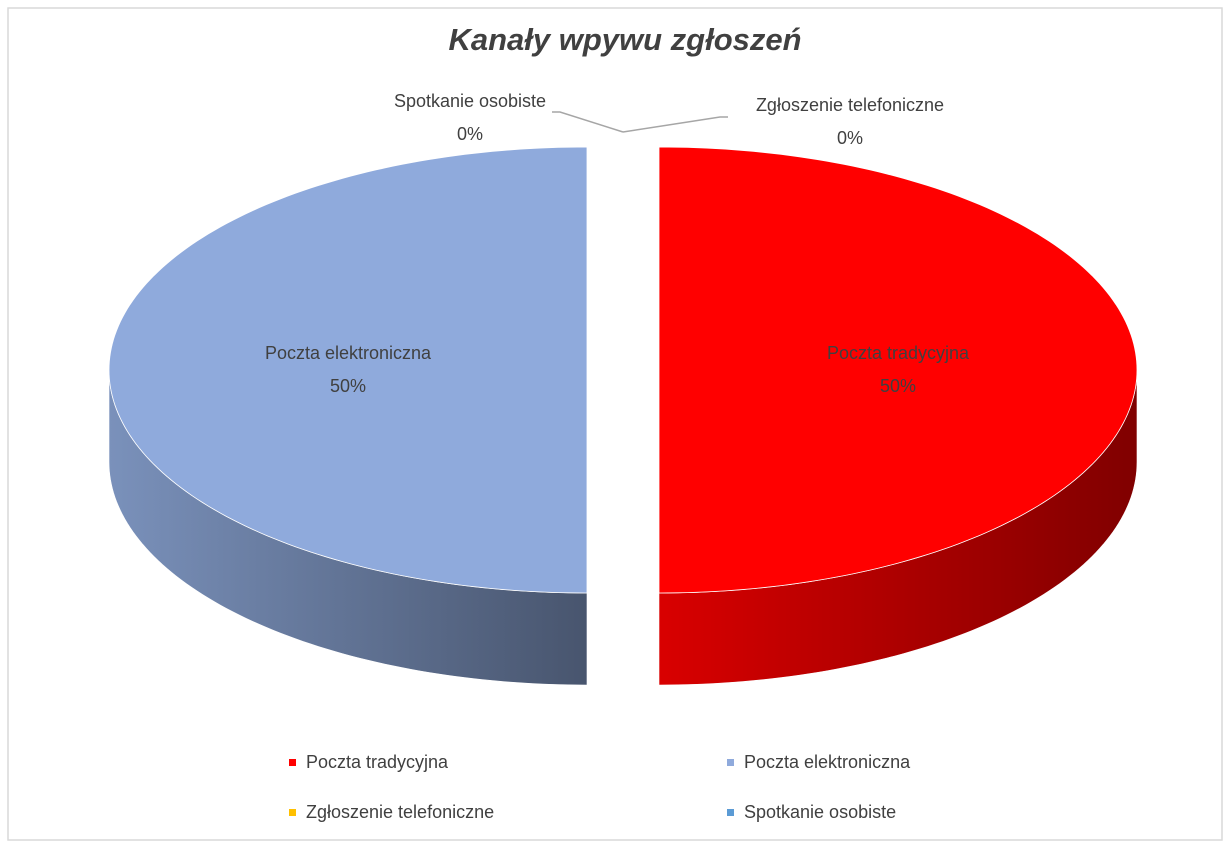  Describe the element at coordinates (348, 353) in the screenshot. I see `data-label-category: Poczta elektroniczna` at that location.